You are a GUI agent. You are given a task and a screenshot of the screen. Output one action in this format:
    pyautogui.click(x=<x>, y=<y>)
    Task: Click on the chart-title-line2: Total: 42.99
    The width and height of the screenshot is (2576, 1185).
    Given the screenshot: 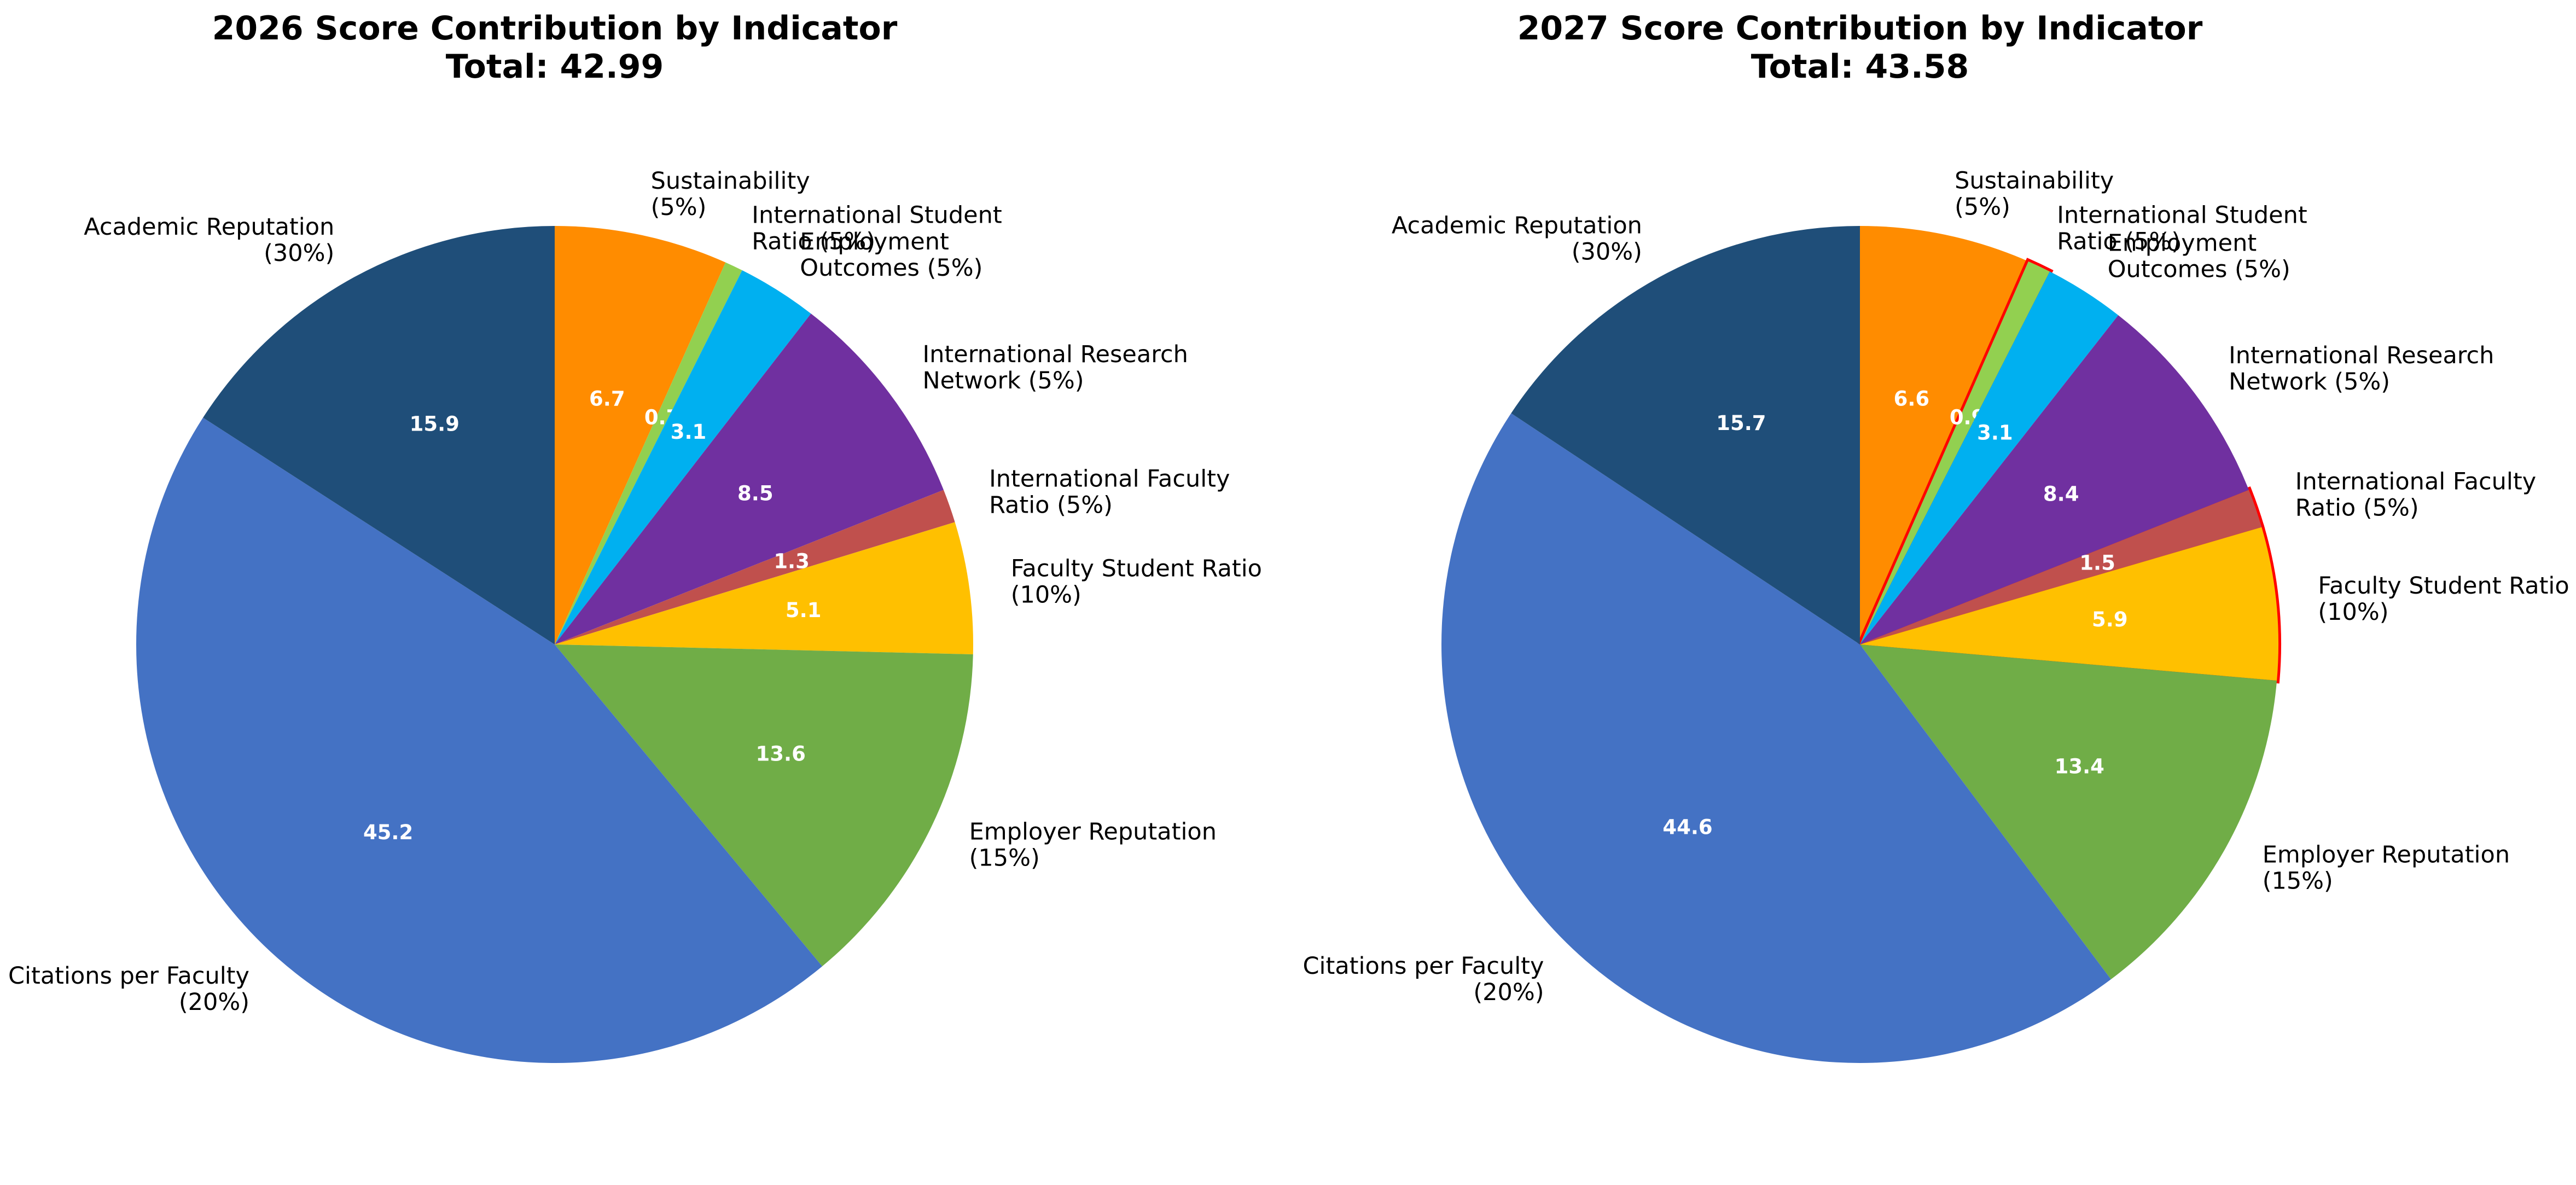 What is the action you would take?
    pyautogui.click(x=555, y=67)
    